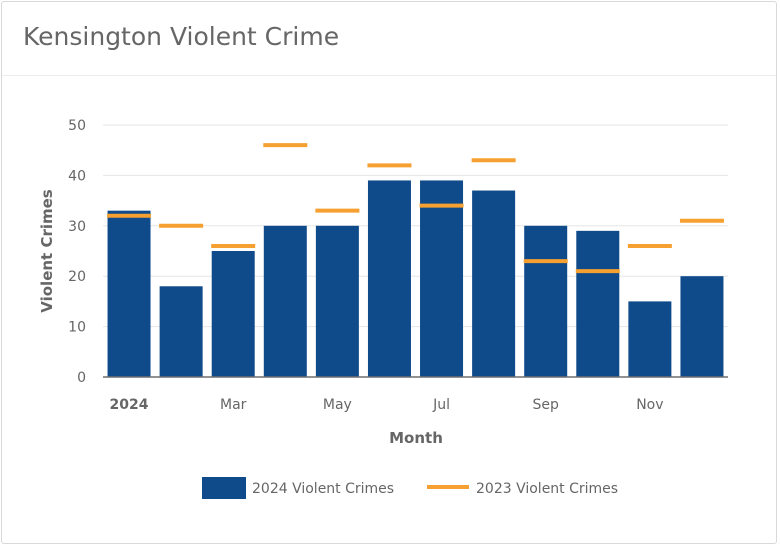 The height and width of the screenshot is (547, 780). I want to click on x-tick-label: 2024, so click(129, 405).